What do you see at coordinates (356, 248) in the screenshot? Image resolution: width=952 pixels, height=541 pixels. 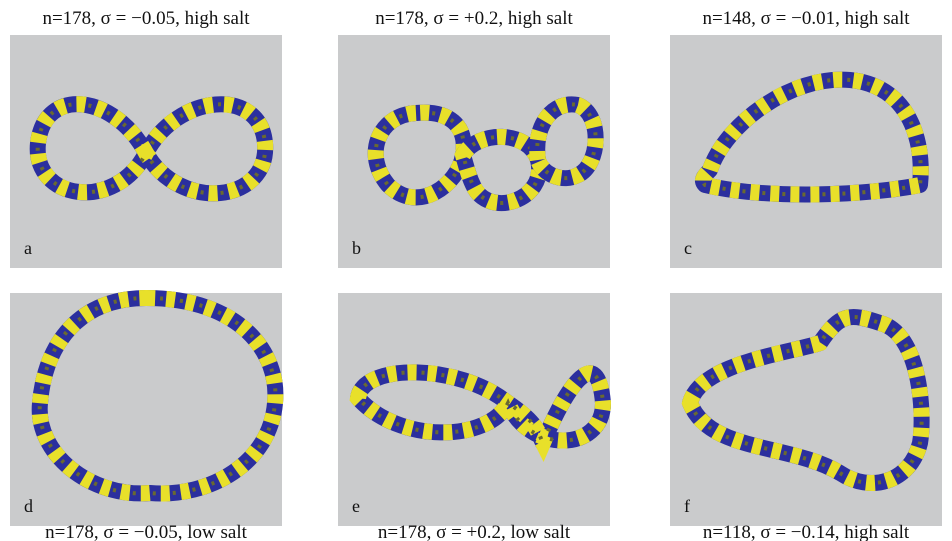 I see `panel-label: b` at bounding box center [356, 248].